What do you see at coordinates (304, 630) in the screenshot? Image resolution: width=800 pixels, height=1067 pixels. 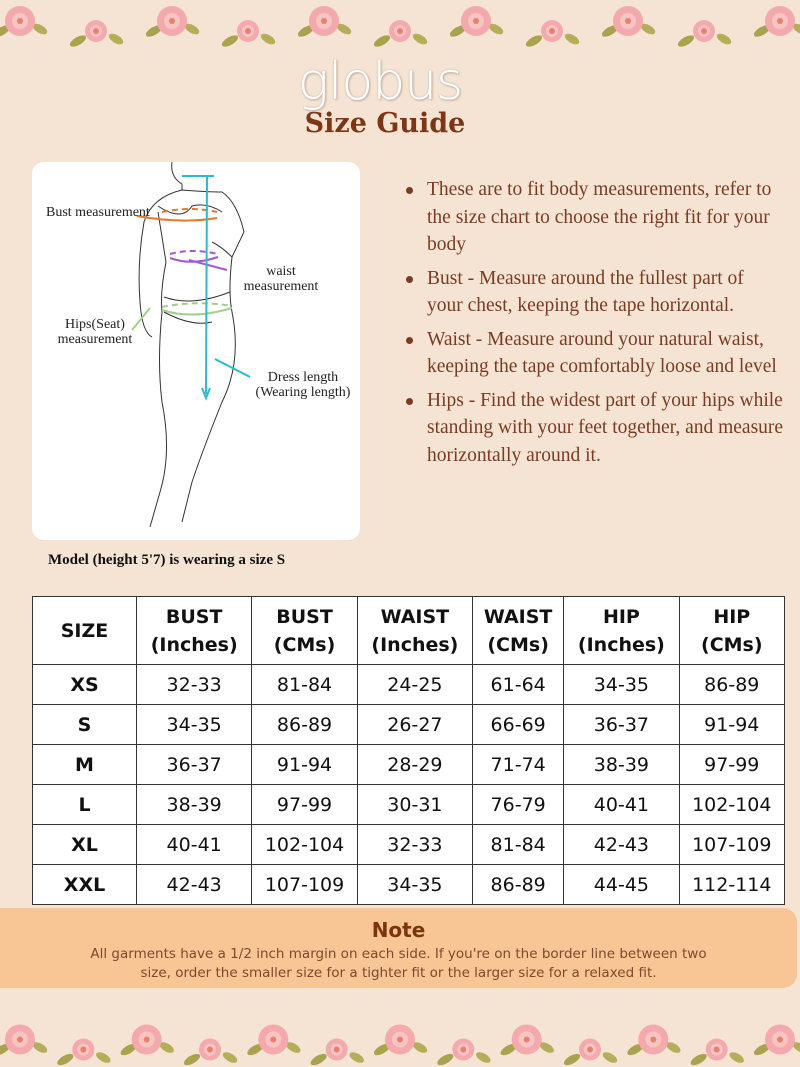 I see `column-header: BUST (CMs)` at bounding box center [304, 630].